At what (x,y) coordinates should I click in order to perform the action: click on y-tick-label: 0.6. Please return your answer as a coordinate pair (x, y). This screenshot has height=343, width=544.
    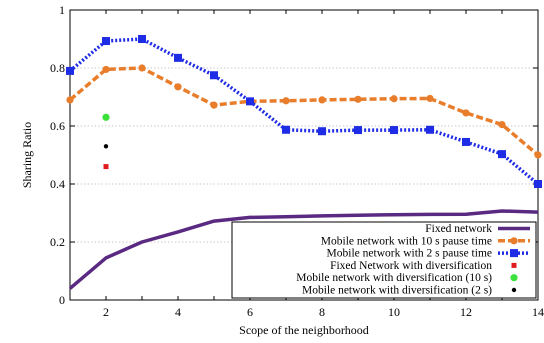
    Looking at the image, I should click on (57, 126).